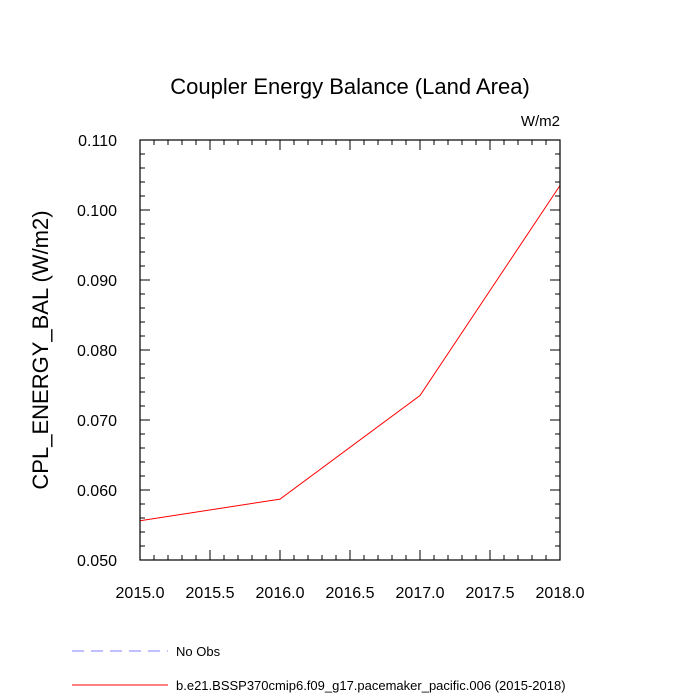 The height and width of the screenshot is (700, 700). What do you see at coordinates (560, 593) in the screenshot?
I see `x-tick-label: 2018.0` at bounding box center [560, 593].